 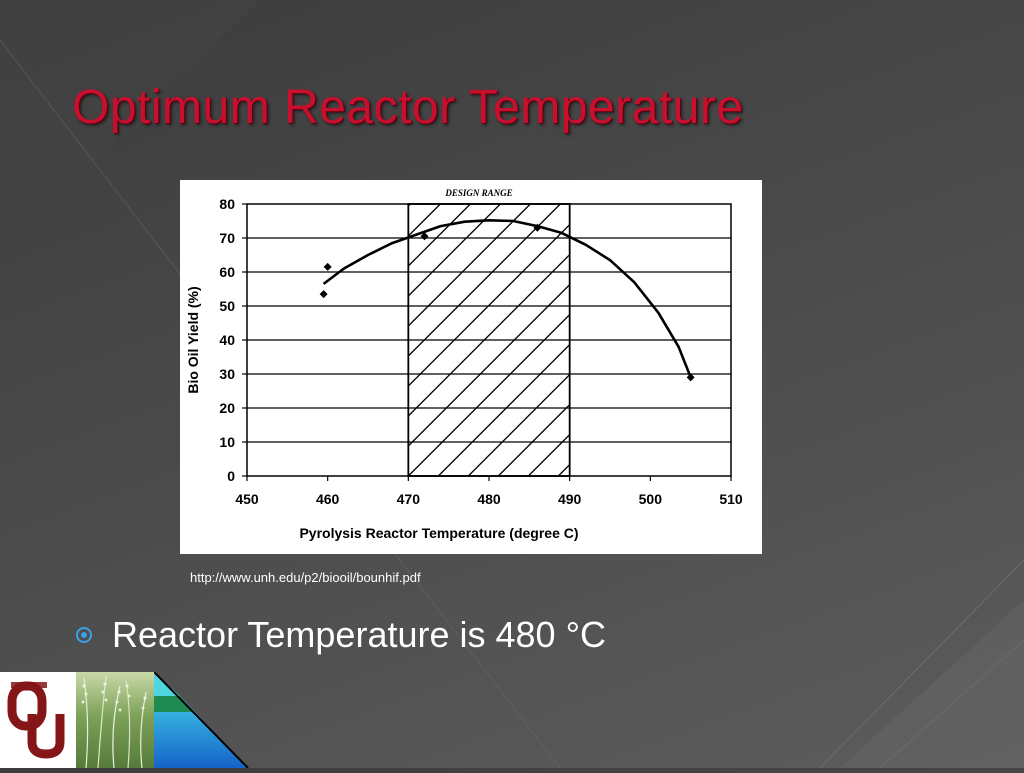 What do you see at coordinates (247, 499) in the screenshot?
I see `x-tick-label: 450` at bounding box center [247, 499].